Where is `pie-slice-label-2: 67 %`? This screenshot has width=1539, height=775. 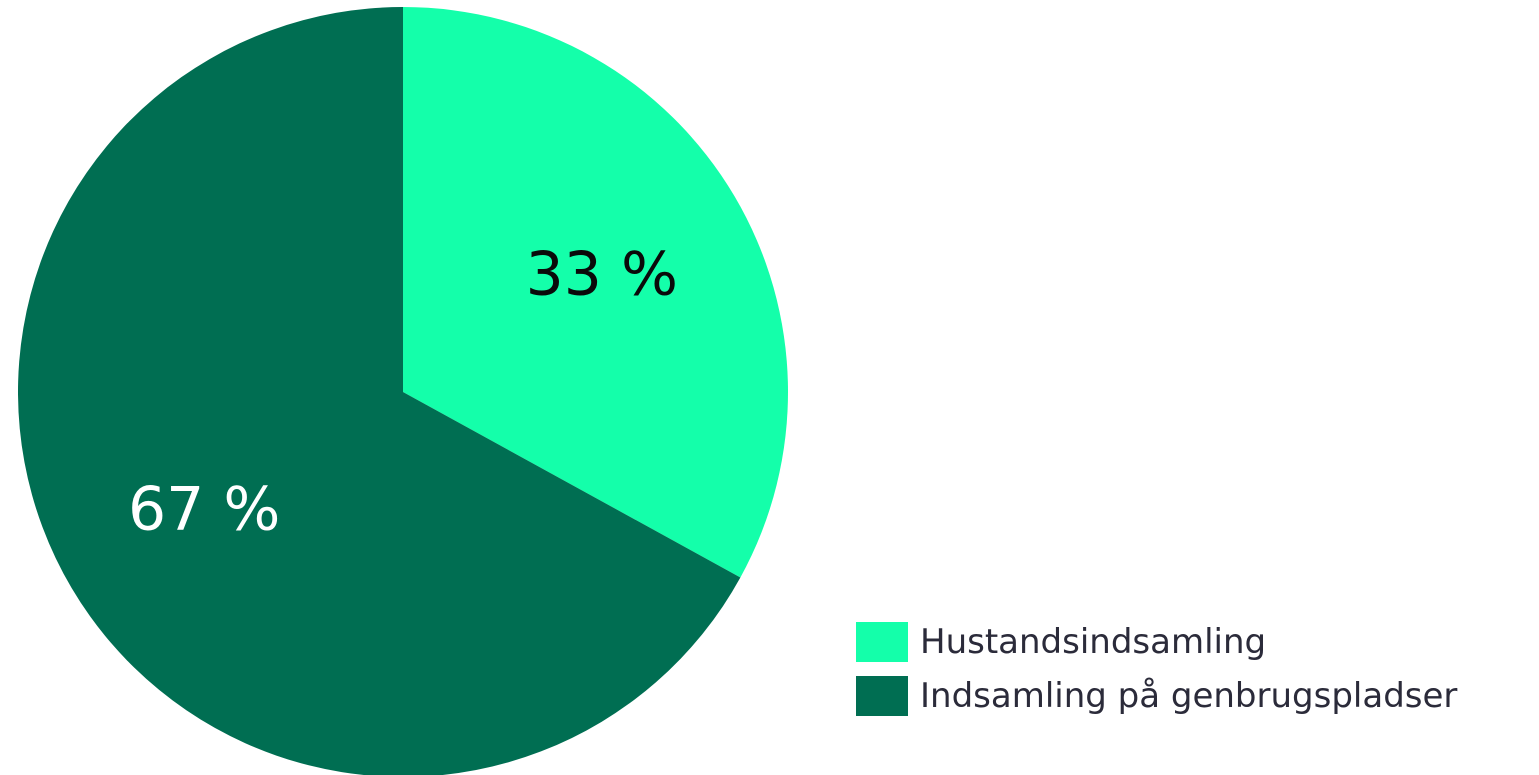 pie-slice-label-2: 67 % is located at coordinates (204, 510).